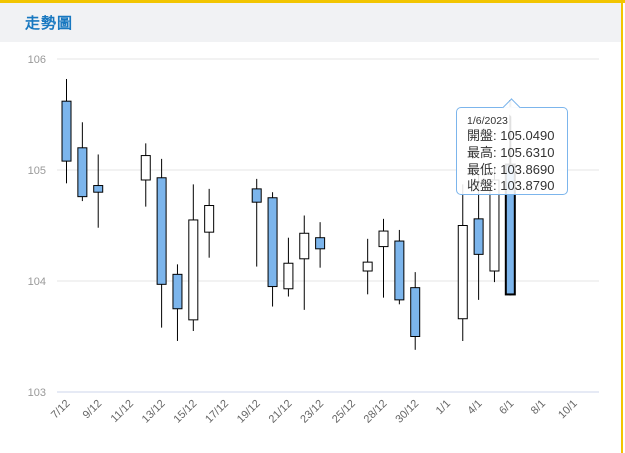 The height and width of the screenshot is (453, 625). What do you see at coordinates (312, 412) in the screenshot?
I see `x-axis-label-23-12: 23/12` at bounding box center [312, 412].